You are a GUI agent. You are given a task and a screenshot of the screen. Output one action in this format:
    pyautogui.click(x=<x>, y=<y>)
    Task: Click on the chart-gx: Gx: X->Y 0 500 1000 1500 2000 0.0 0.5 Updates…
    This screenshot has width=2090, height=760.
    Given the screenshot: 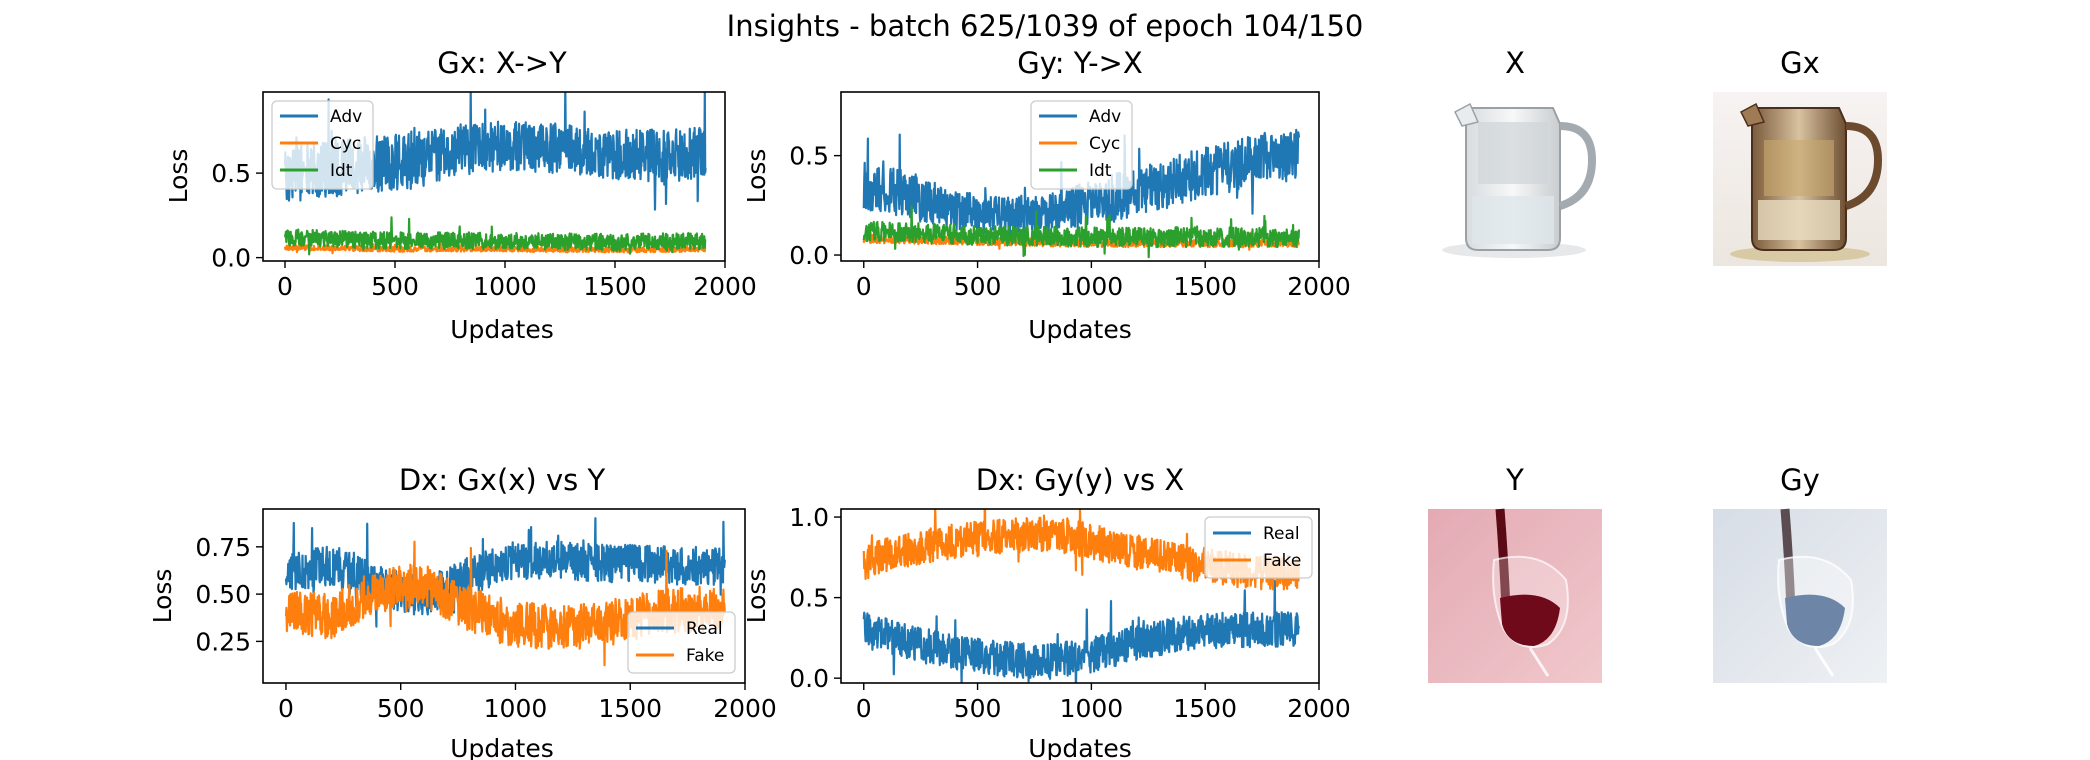 What is the action you would take?
    pyautogui.click(x=460, y=195)
    